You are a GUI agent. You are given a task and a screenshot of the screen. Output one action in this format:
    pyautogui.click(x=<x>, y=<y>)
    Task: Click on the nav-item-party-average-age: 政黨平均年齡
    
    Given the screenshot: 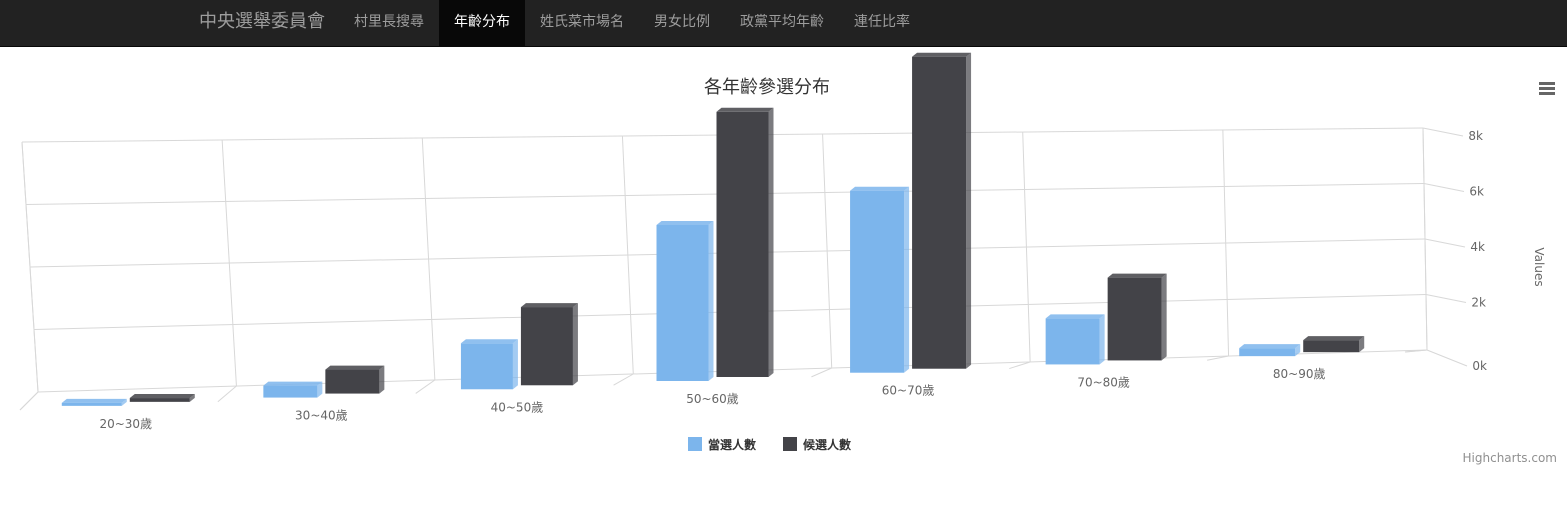 What is the action you would take?
    pyautogui.click(x=782, y=22)
    